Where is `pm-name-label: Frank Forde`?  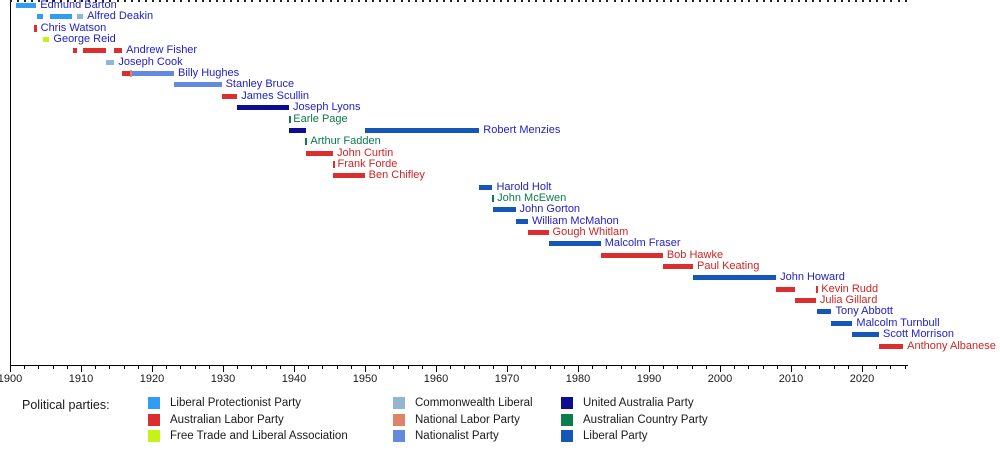 pm-name-label: Frank Forde is located at coordinates (367, 163).